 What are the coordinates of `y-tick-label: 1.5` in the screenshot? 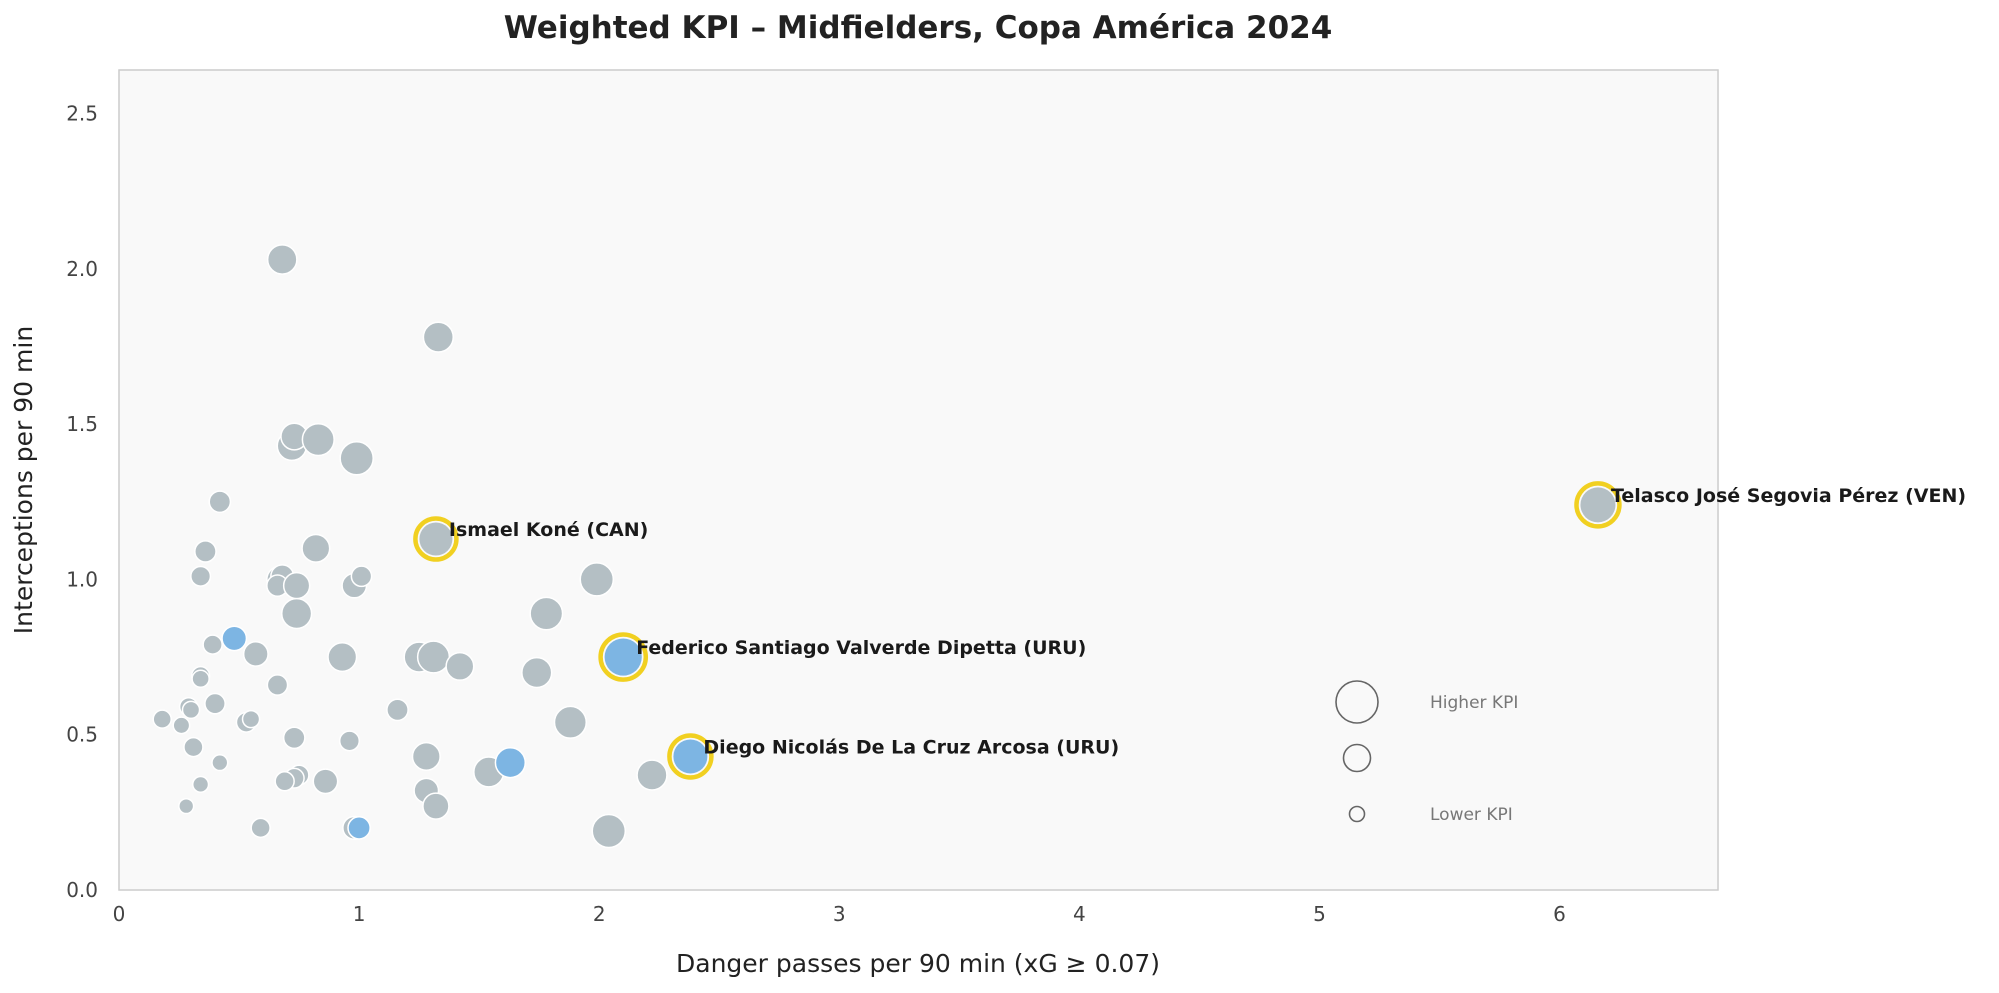 It's located at (82, 424).